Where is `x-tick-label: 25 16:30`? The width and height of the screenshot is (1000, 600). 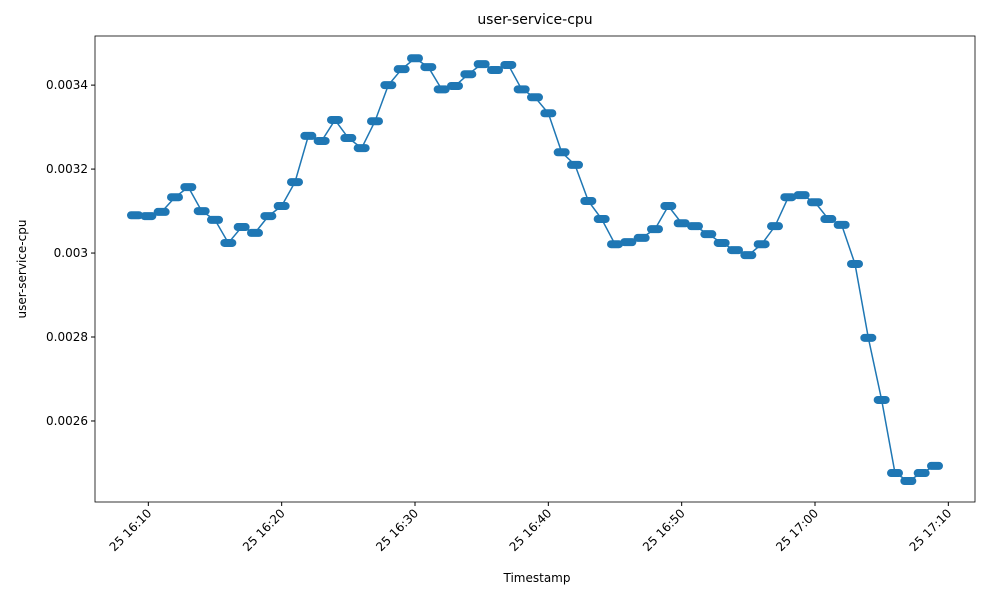
x-tick-label: 25 16:30 is located at coordinates (397, 530).